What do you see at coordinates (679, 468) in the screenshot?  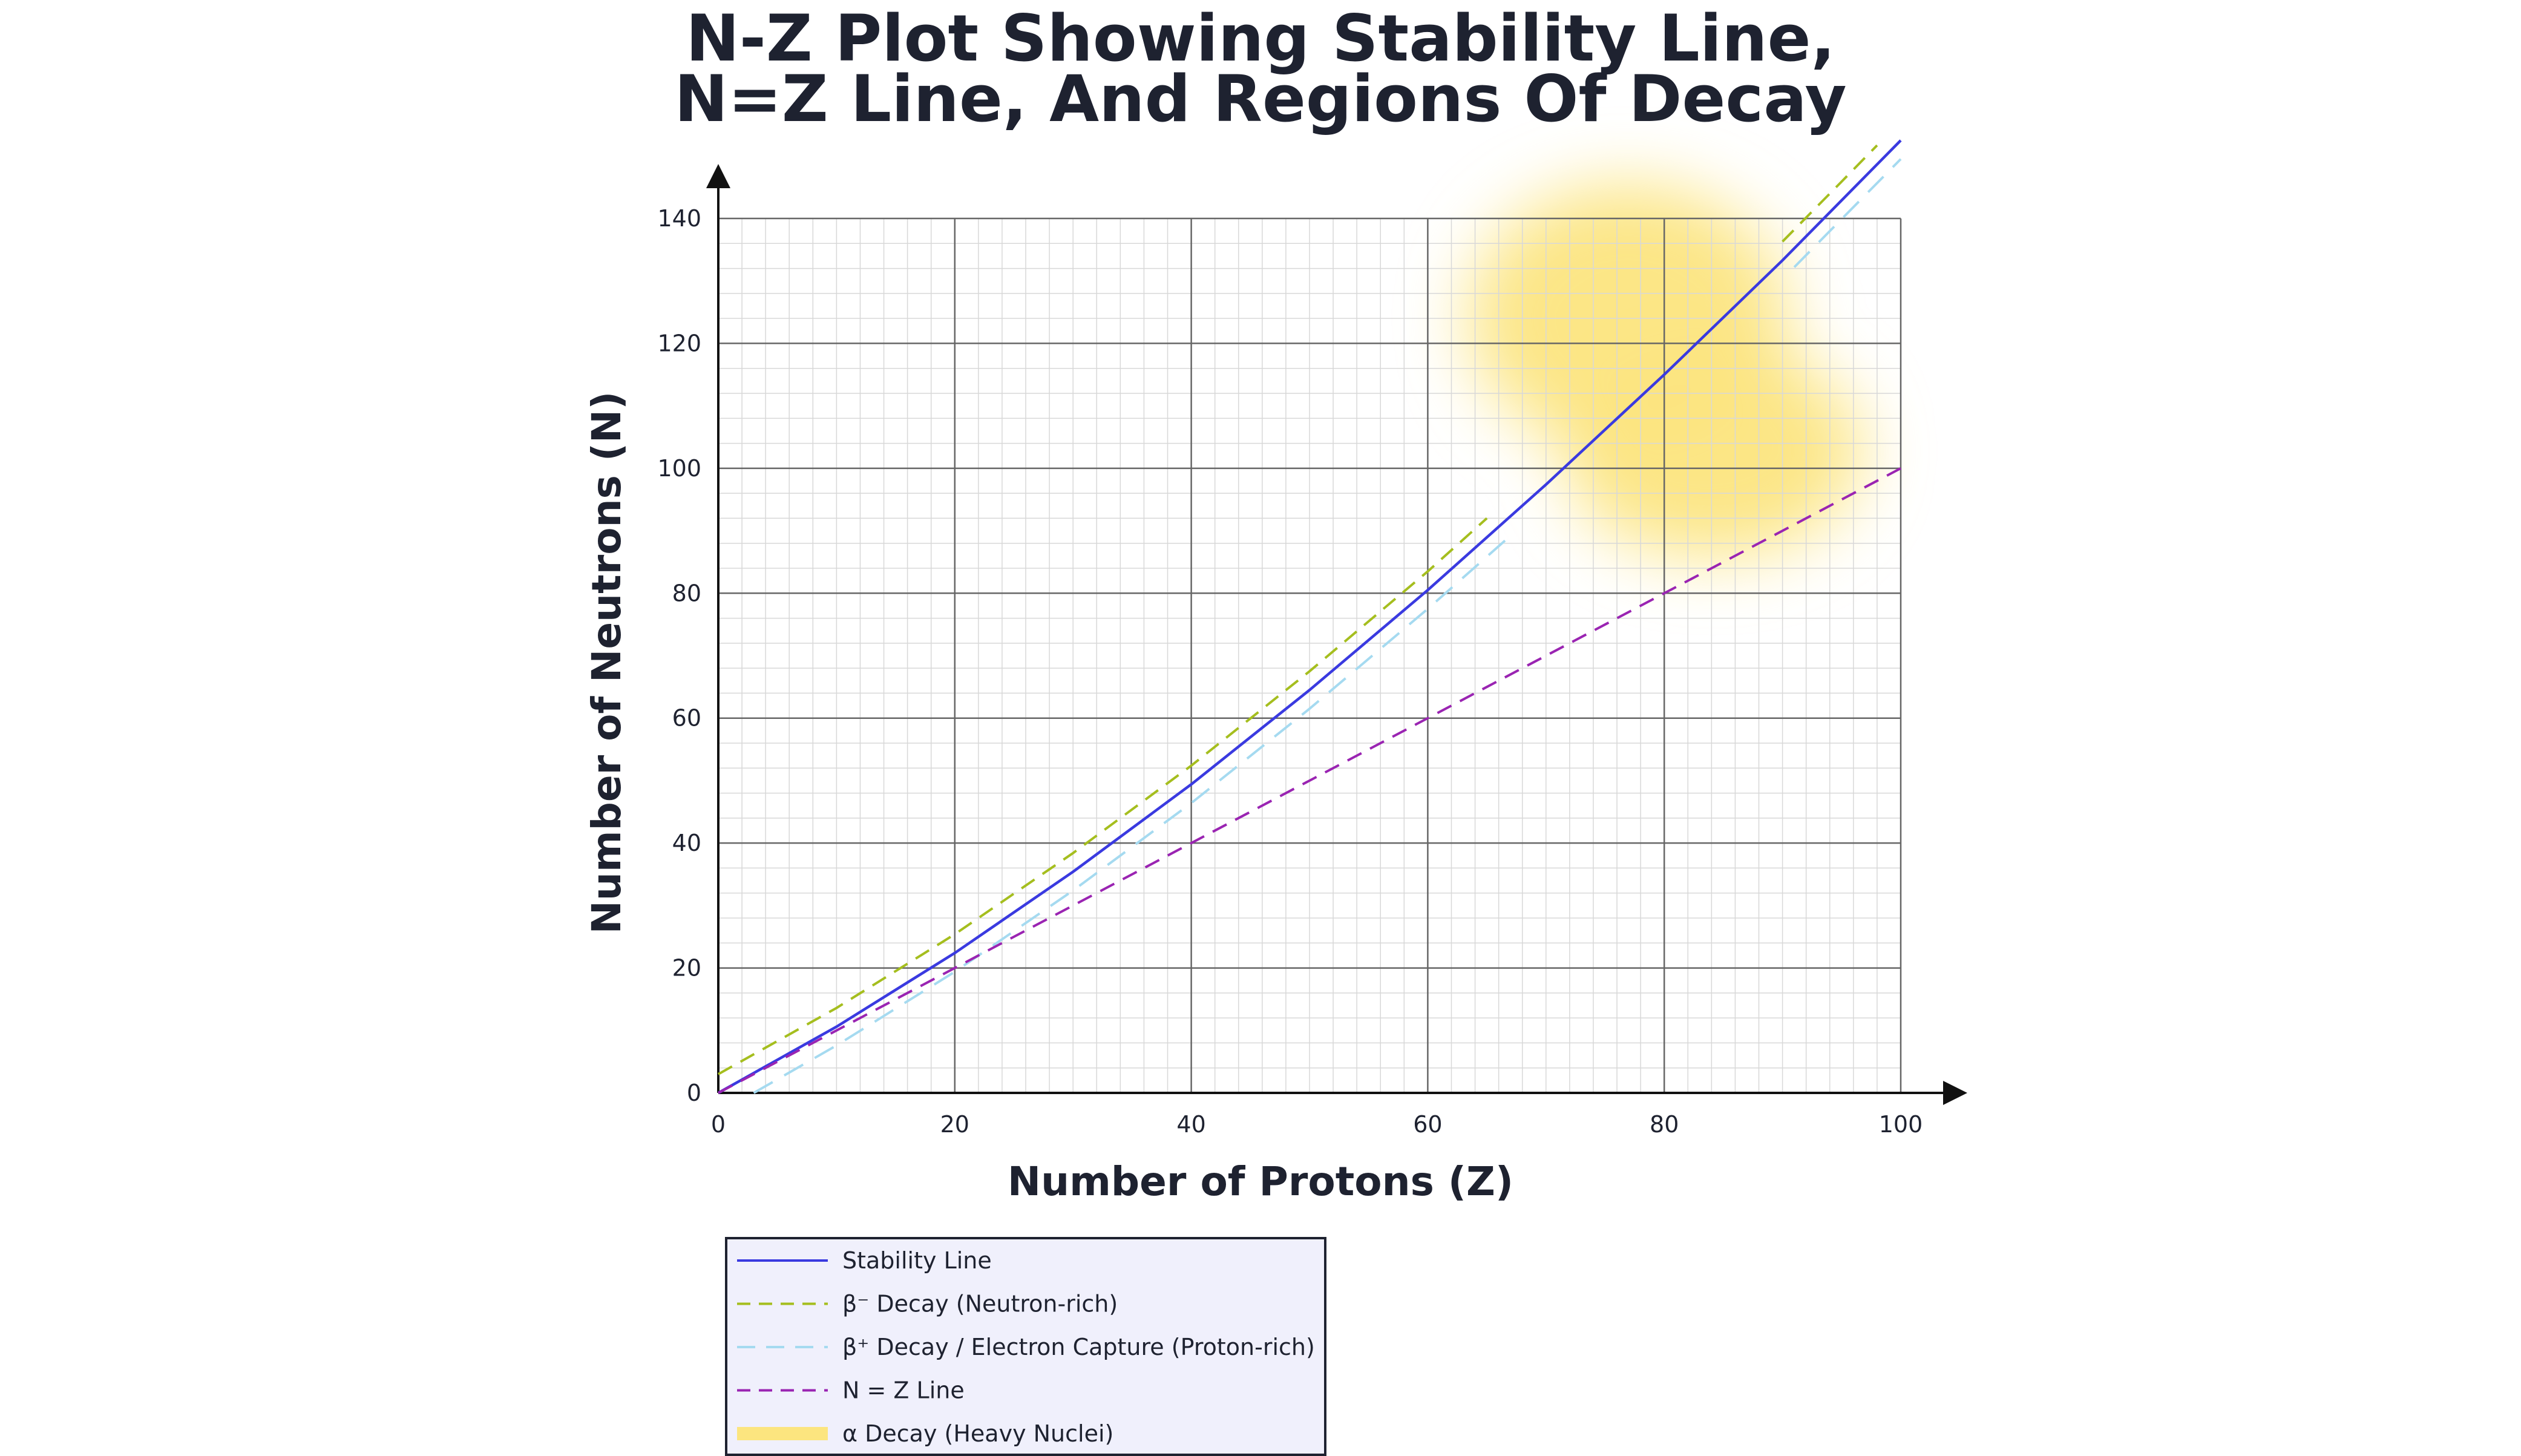 I see `y-tick-label: 100` at bounding box center [679, 468].